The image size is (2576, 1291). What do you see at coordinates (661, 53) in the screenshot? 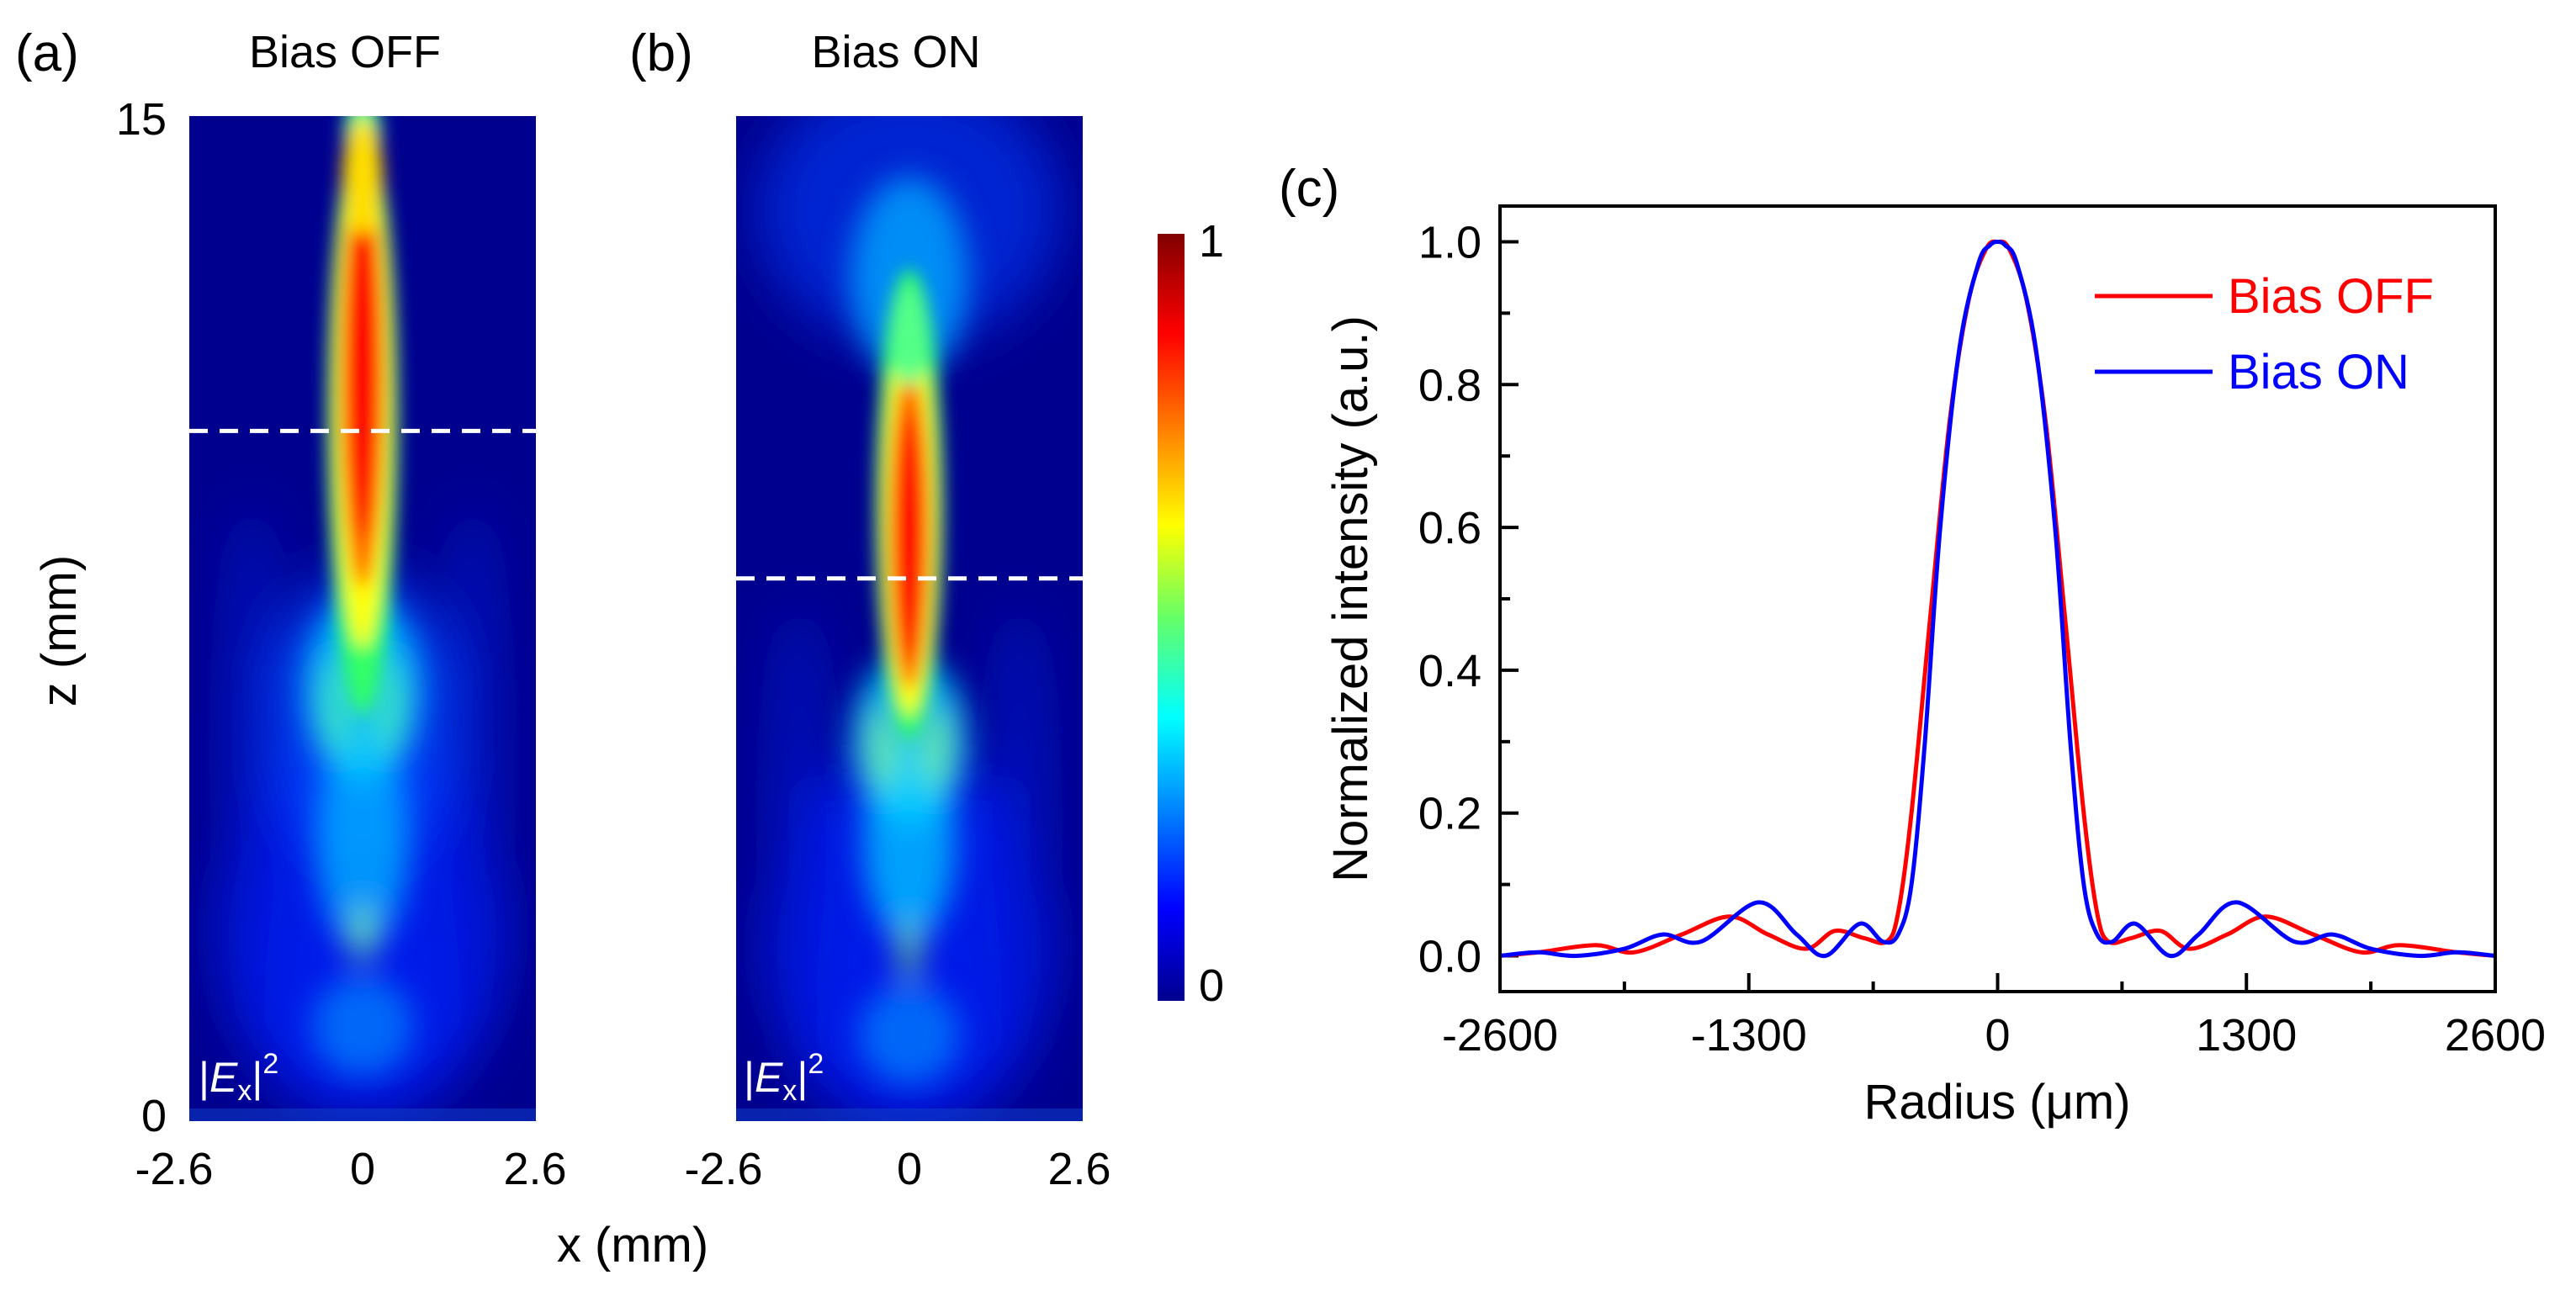
I see `panel-b-label: (b)` at bounding box center [661, 53].